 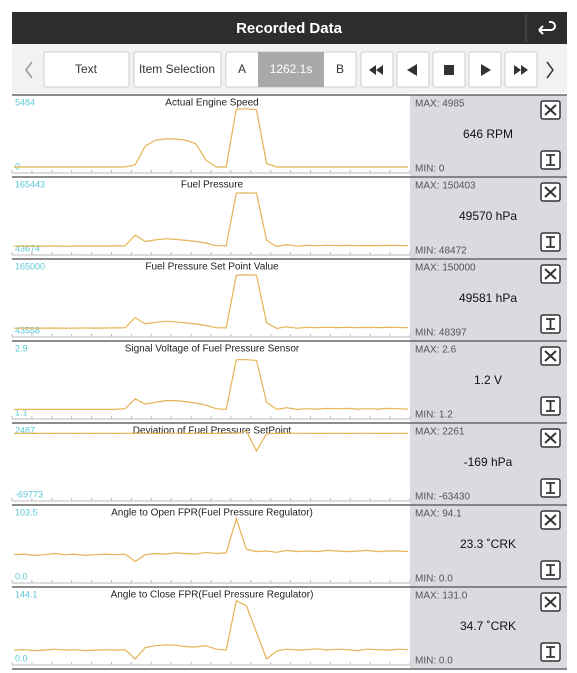 What do you see at coordinates (521, 70) in the screenshot?
I see `fast-forward-icon` at bounding box center [521, 70].